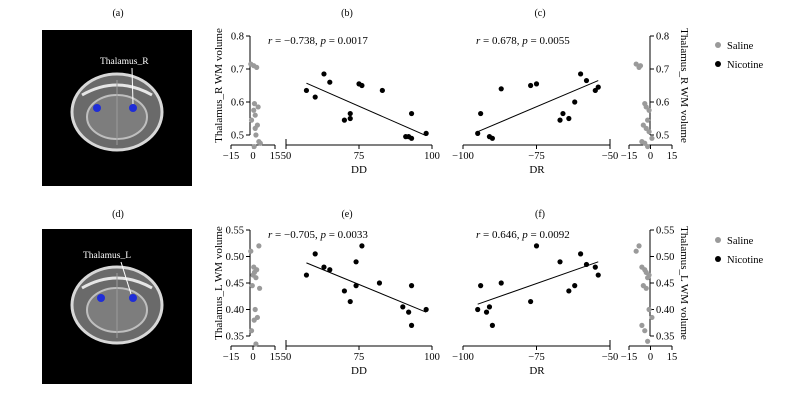  I want to click on stat-annotation: r = −0.705, p = 0.0033, so click(318, 235).